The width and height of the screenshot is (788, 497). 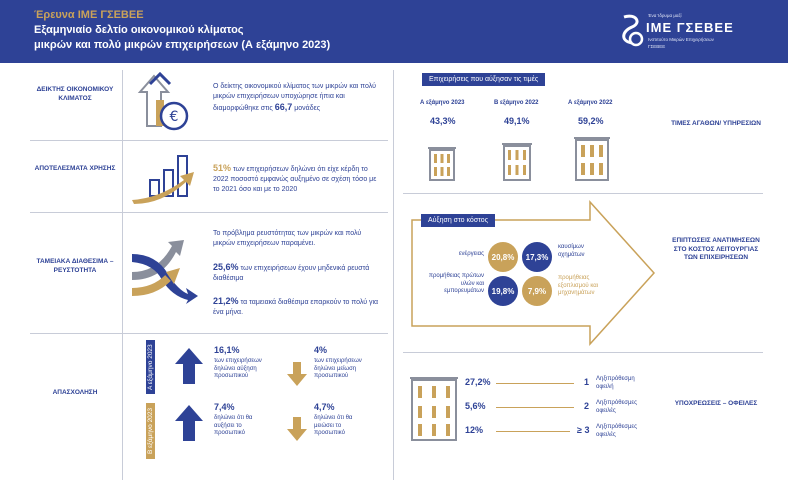 I want to click on price-value-2: 49,1%, so click(x=517, y=121).